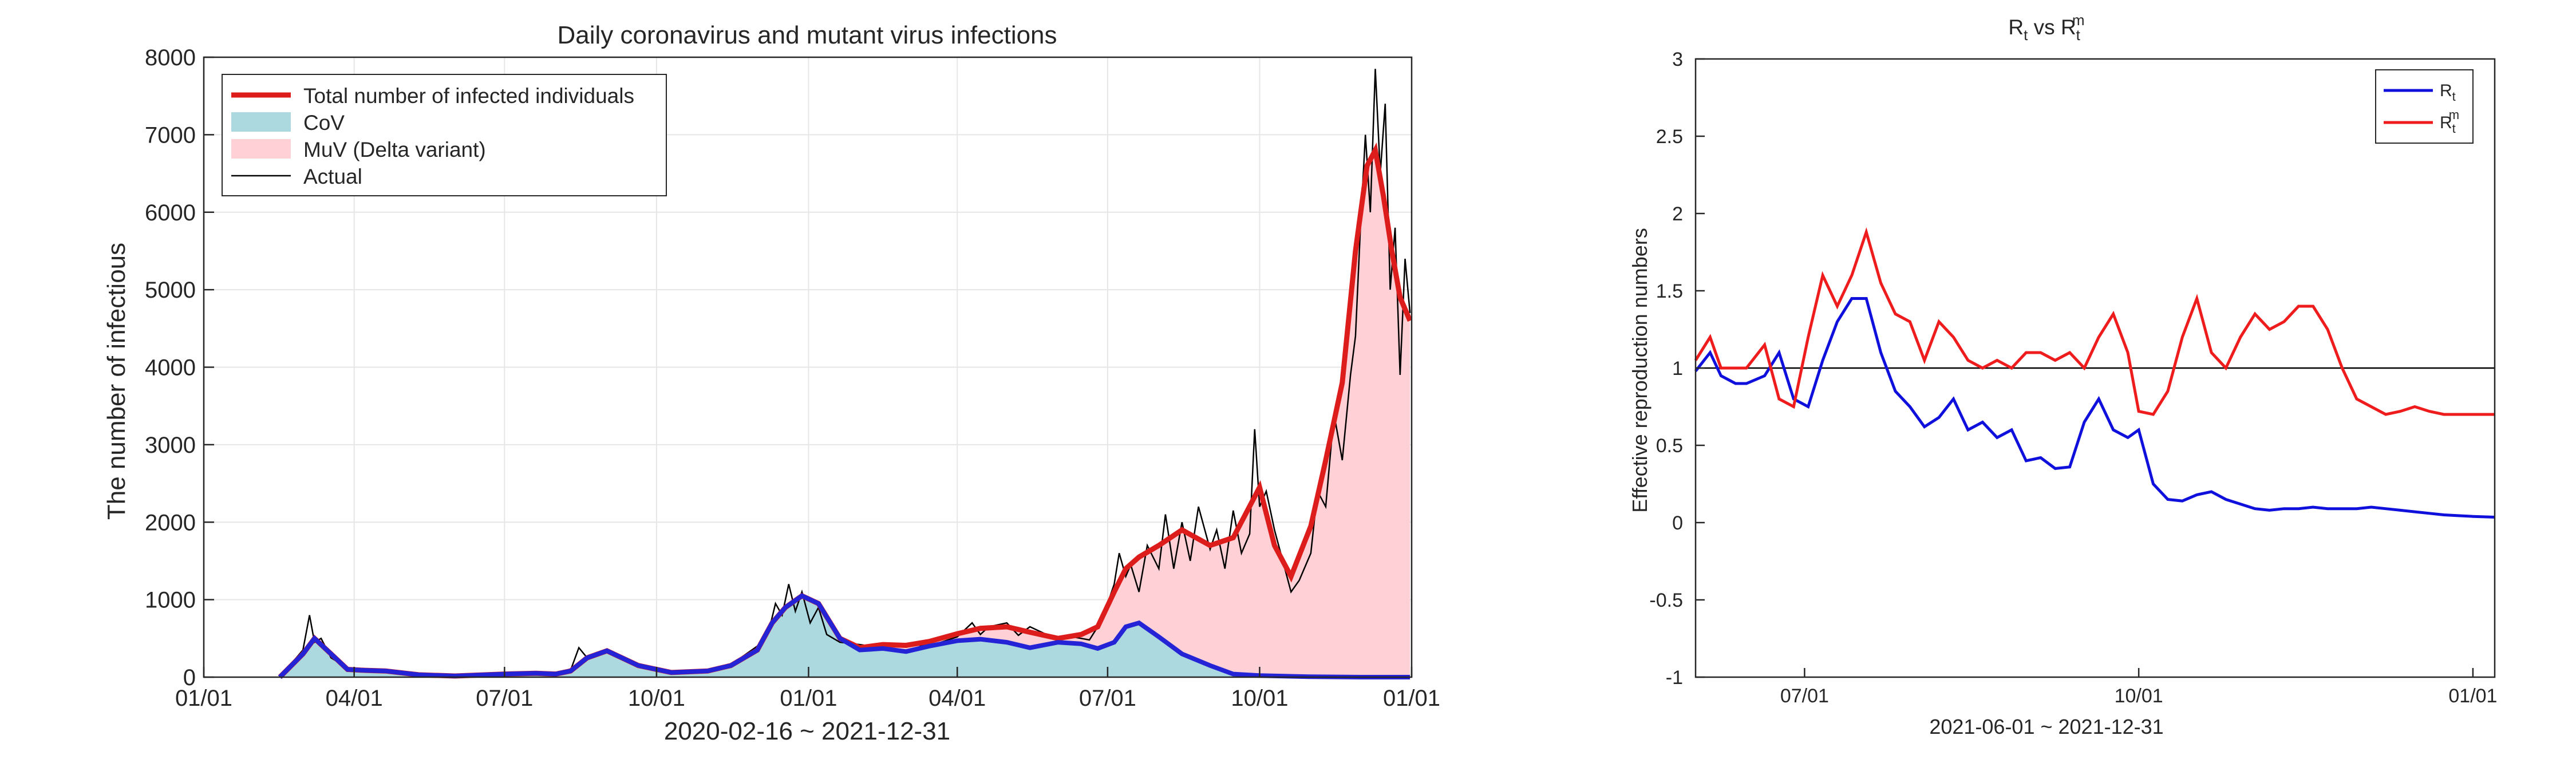 The height and width of the screenshot is (759, 2576). What do you see at coordinates (2139, 696) in the screenshot?
I see `reproduction-xtick-label-1: 10/01` at bounding box center [2139, 696].